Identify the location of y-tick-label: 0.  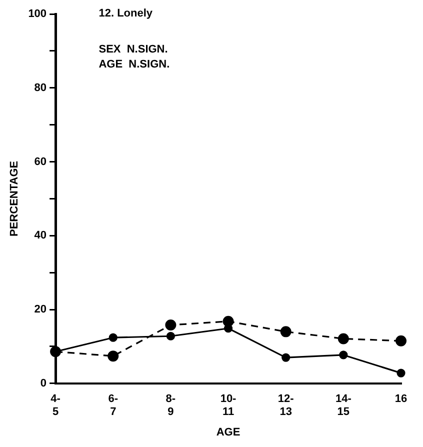
(43, 383).